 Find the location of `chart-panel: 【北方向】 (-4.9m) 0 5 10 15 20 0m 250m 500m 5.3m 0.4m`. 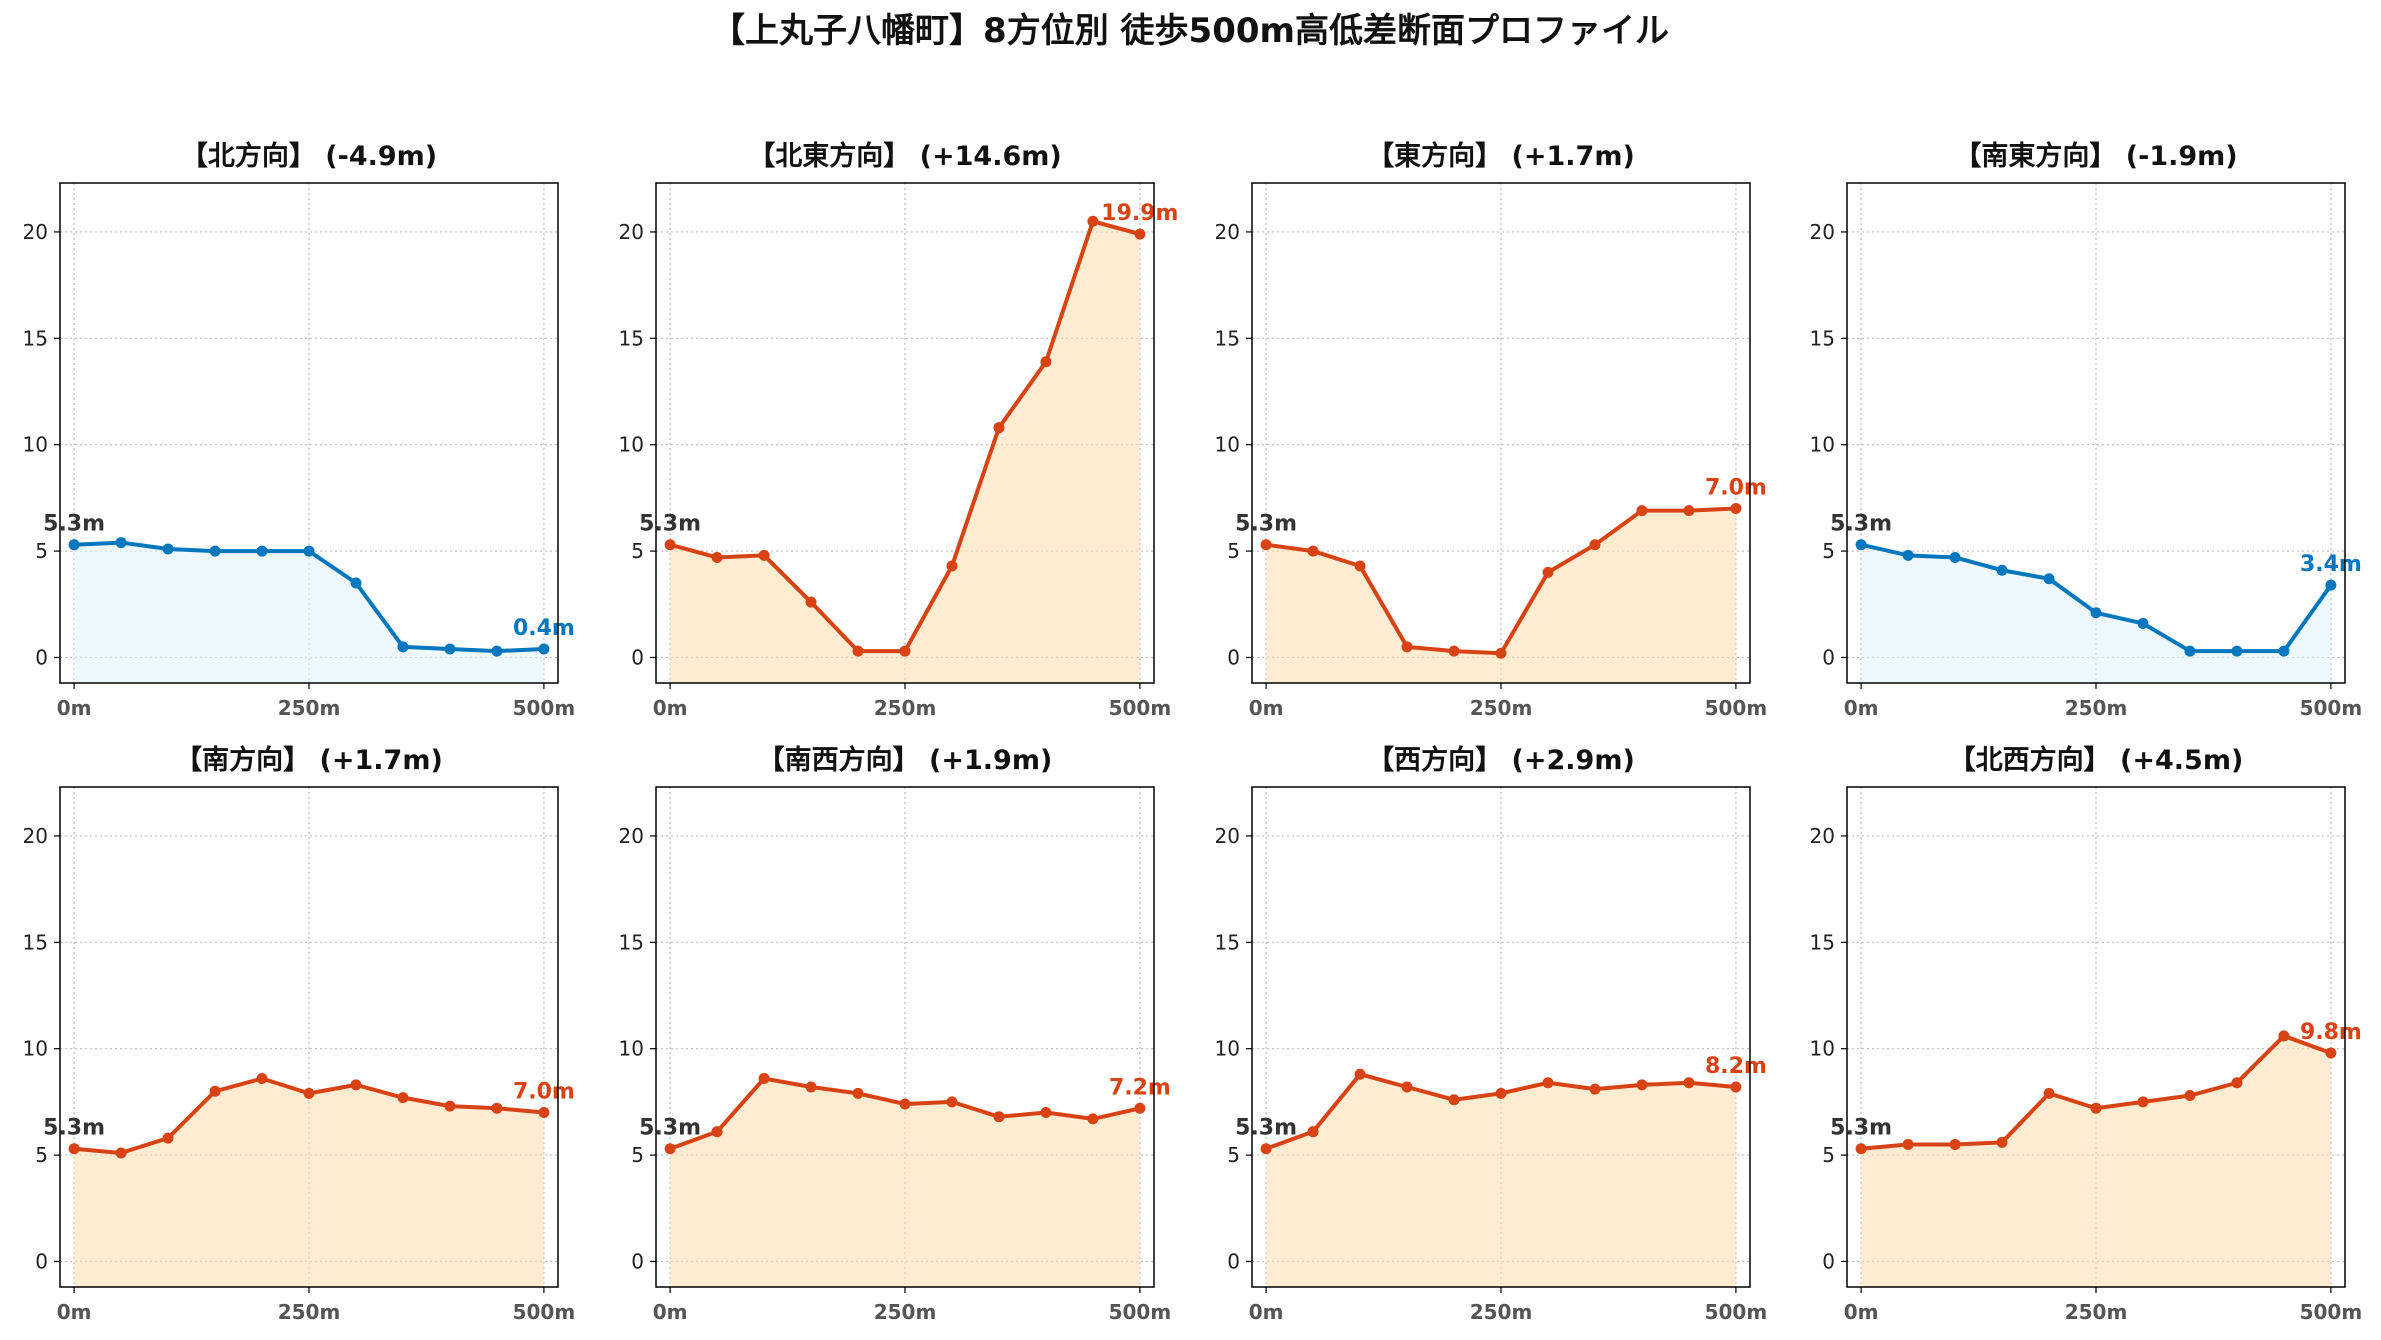

chart-panel: 【北方向】 (-4.9m) 0 5 10 15 20 0m 250m 500m 5.3m 0.4m is located at coordinates (299, 430).